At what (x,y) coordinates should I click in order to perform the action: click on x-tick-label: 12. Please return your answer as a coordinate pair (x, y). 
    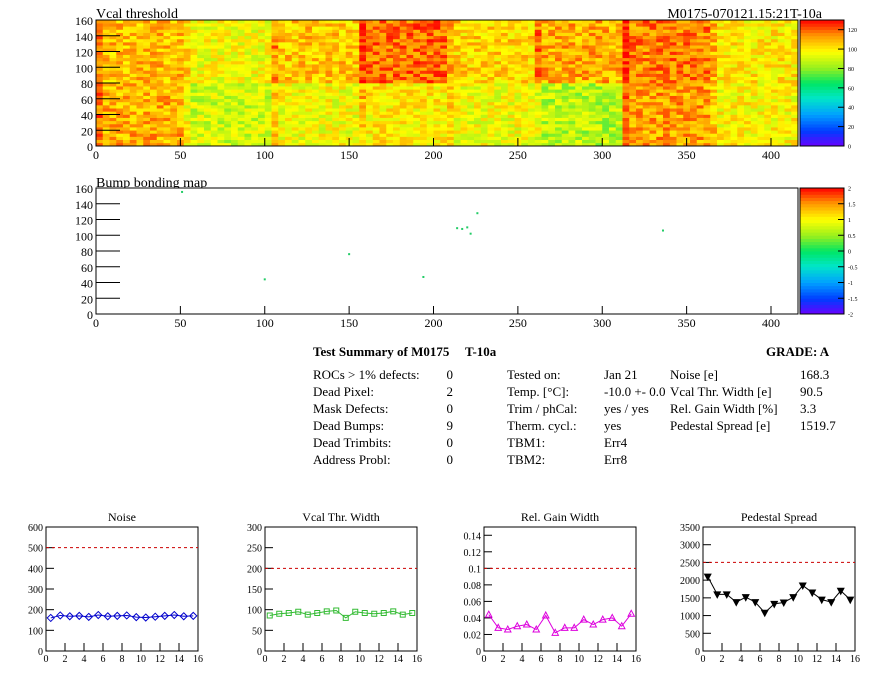
    Looking at the image, I should click on (598, 659).